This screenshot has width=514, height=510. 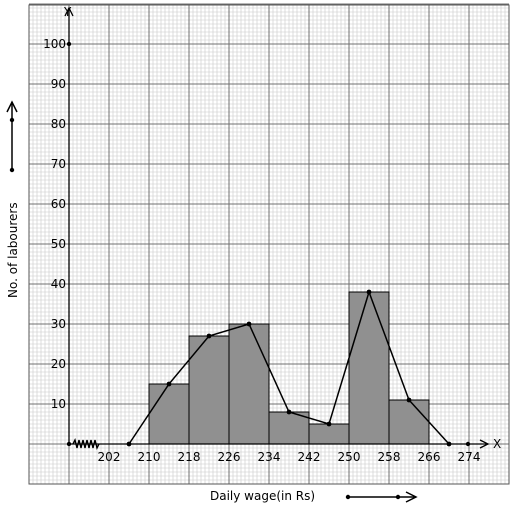 I want to click on y-direction-arrow-icon, so click(x=12, y=136).